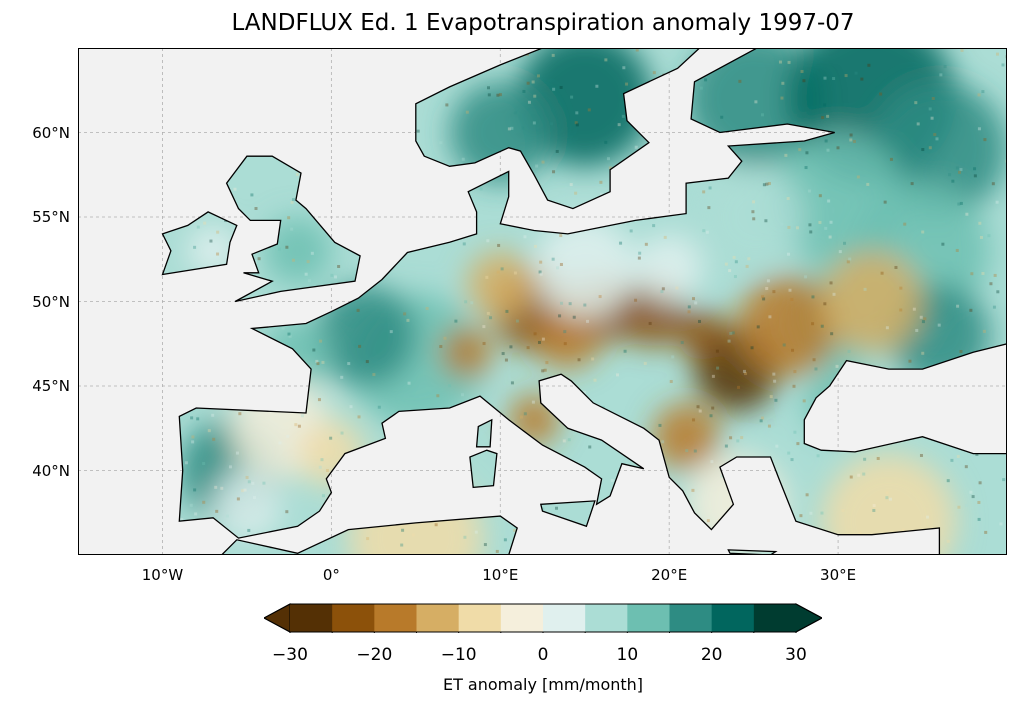 The width and height of the screenshot is (1022, 710). Describe the element at coordinates (543, 655) in the screenshot. I see `colorbar-tick-label: 0` at that location.